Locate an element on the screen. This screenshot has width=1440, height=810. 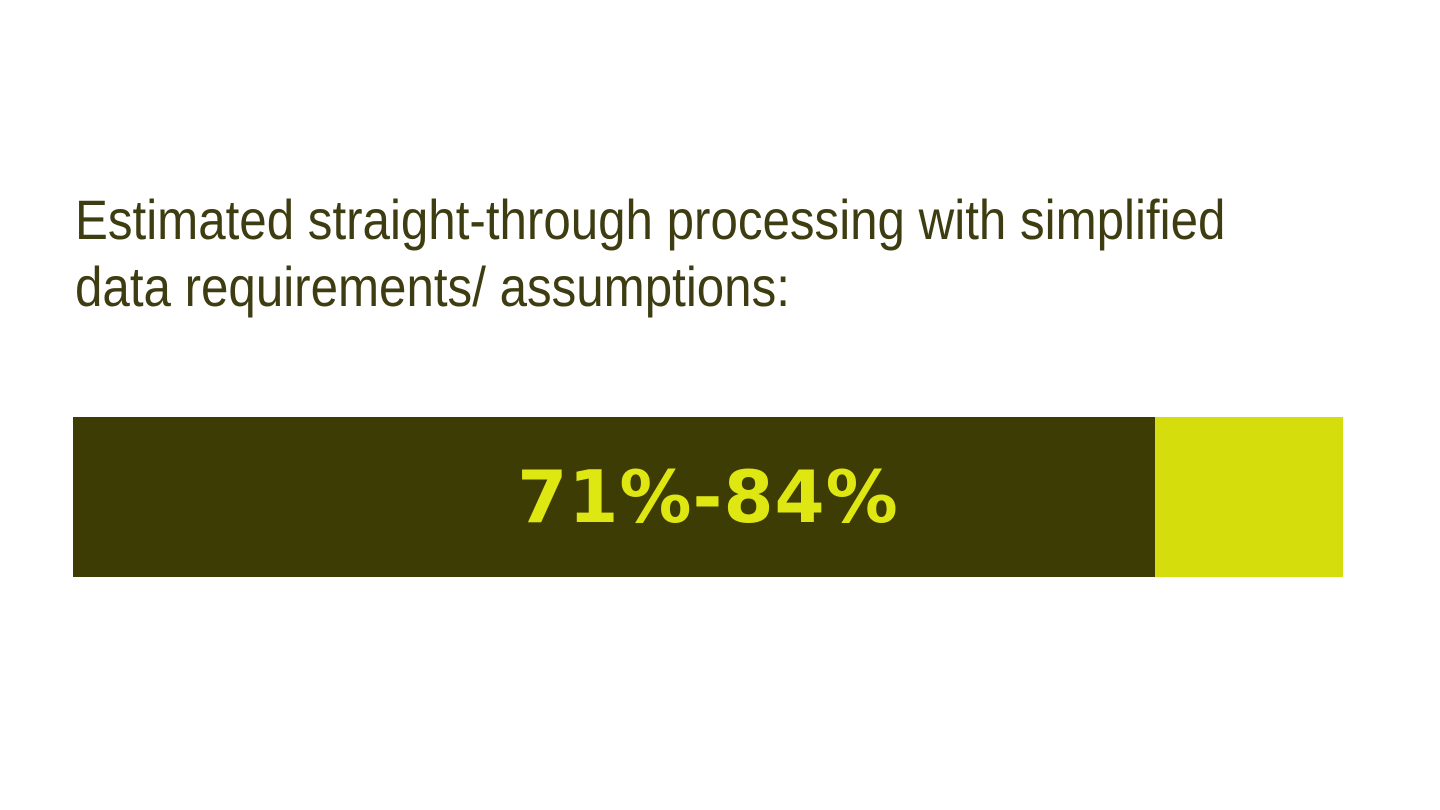
bar-dark-segment is located at coordinates (614, 497).